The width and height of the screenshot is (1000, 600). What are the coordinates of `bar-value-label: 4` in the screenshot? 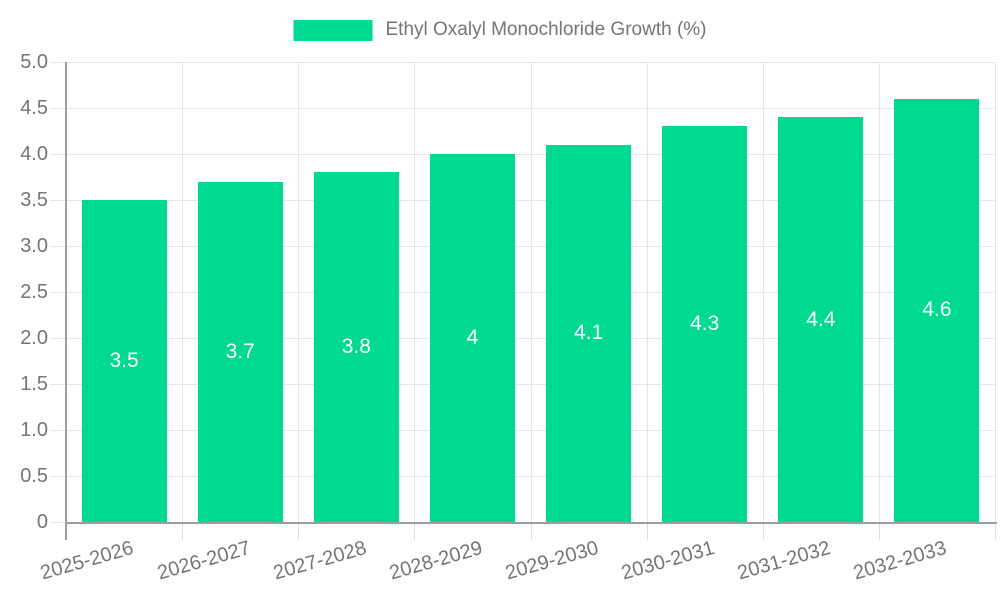 It's located at (472, 337).